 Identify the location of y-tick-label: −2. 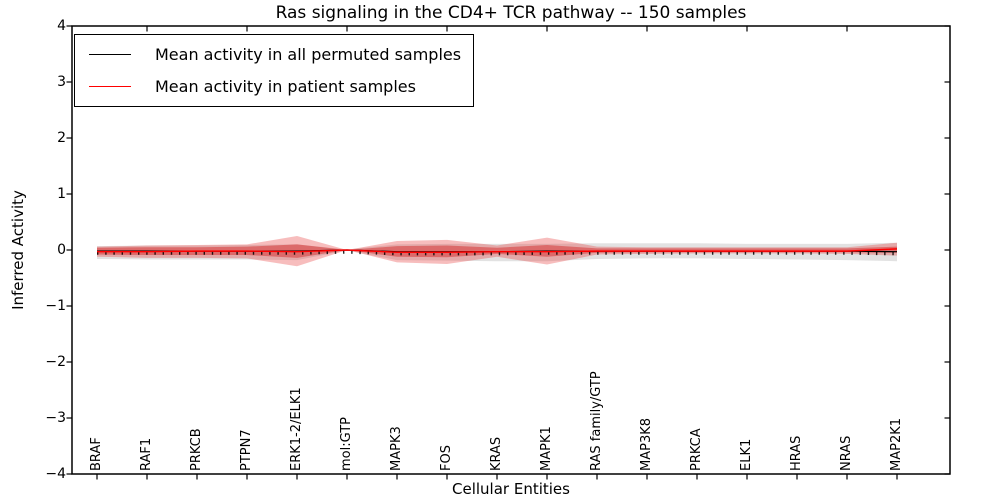
(55, 362).